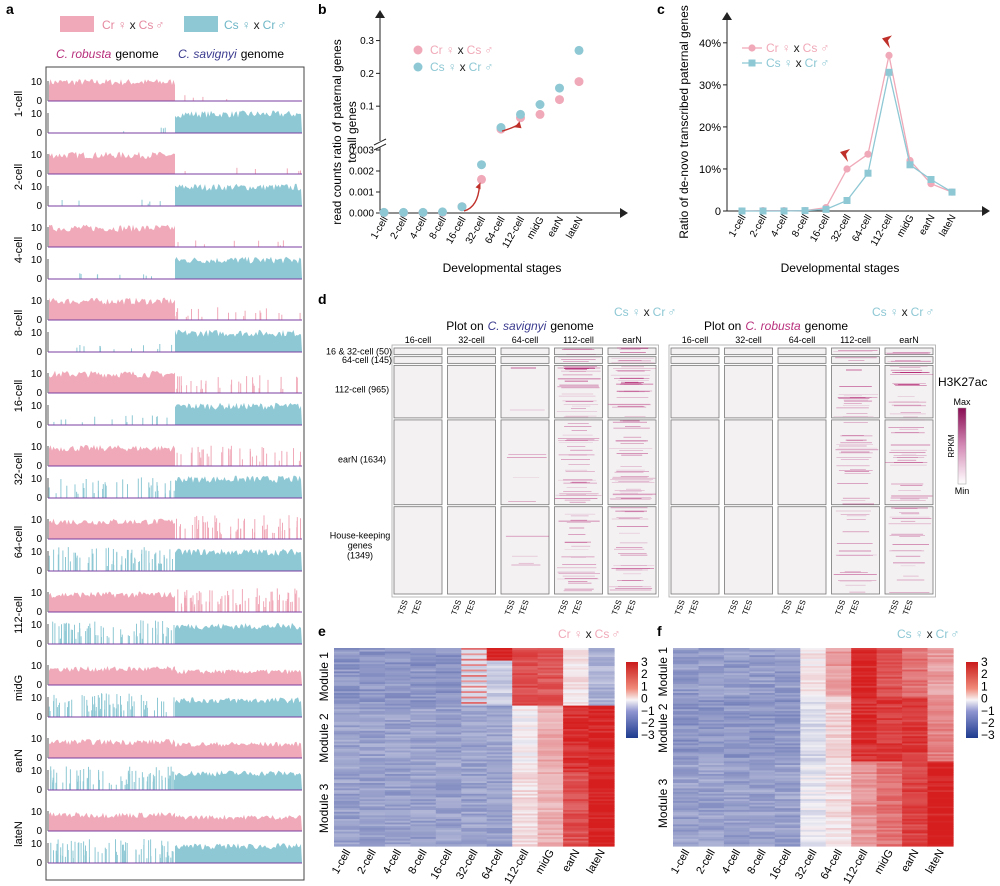  Describe the element at coordinates (806, 865) in the screenshot. I see `heatmap-xtick-label: 32-cell` at that location.